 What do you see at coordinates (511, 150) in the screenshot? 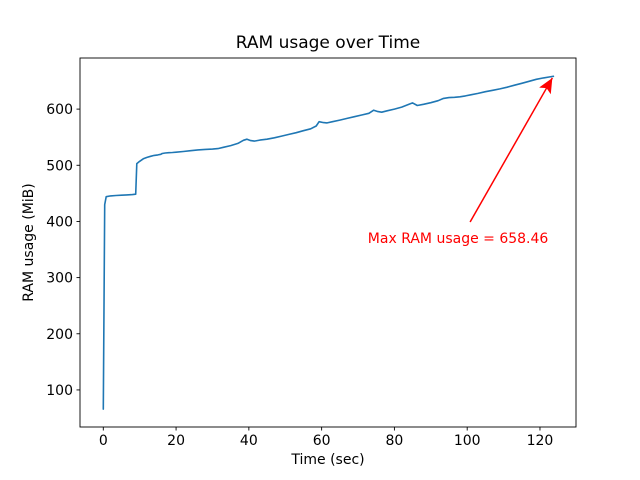
I see `annotation-arrow` at bounding box center [511, 150].